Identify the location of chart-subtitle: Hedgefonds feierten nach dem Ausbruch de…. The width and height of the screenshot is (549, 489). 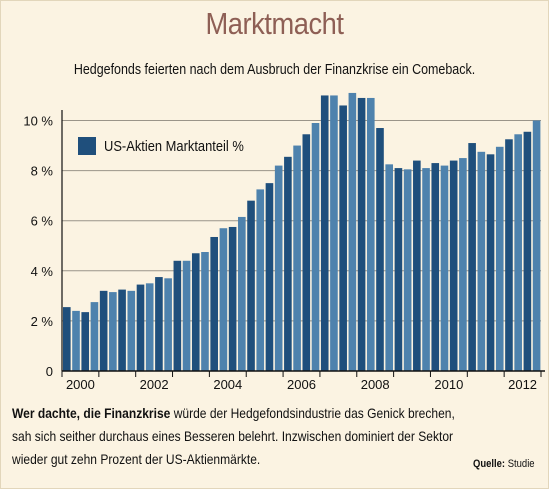
(274, 70).